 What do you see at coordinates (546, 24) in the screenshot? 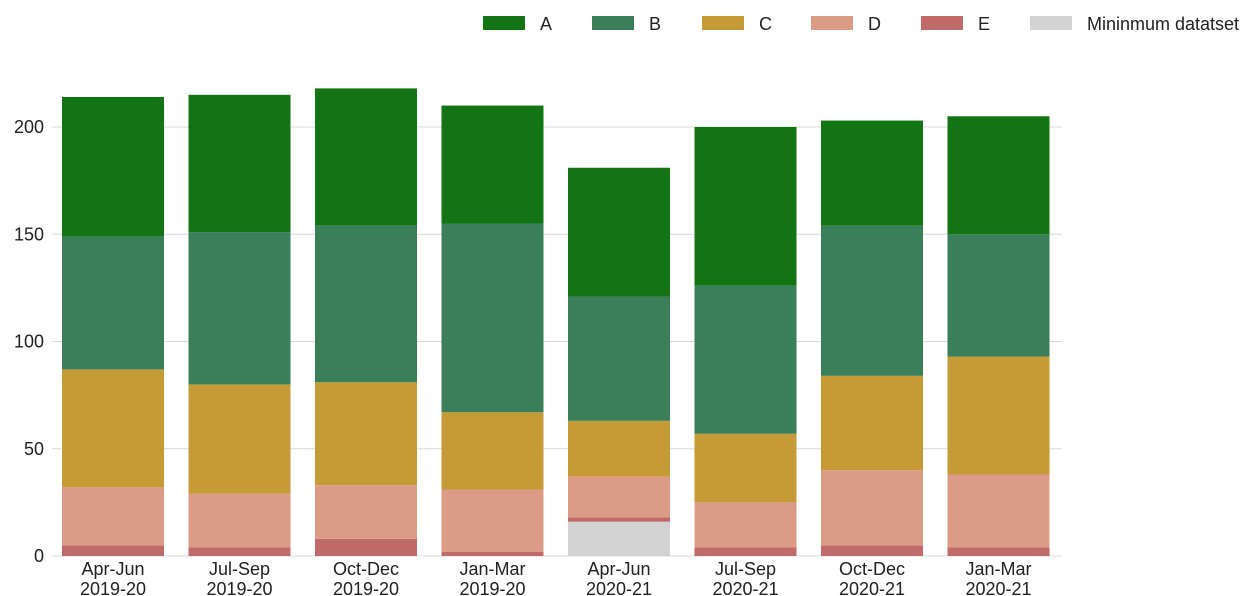
I see `legend-label-a: A` at bounding box center [546, 24].